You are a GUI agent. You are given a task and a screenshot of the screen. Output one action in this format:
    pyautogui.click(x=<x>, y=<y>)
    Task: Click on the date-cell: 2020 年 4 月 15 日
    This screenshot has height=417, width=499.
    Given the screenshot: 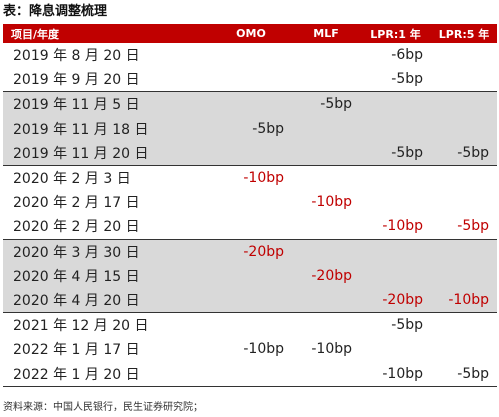 What is the action you would take?
    pyautogui.click(x=106, y=275)
    